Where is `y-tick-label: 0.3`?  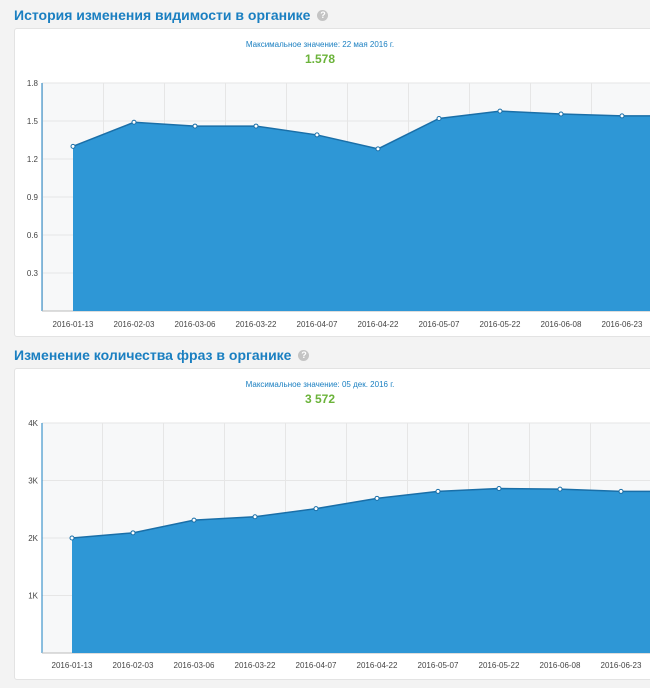
y-tick-label: 0.3 is located at coordinates (33, 273).